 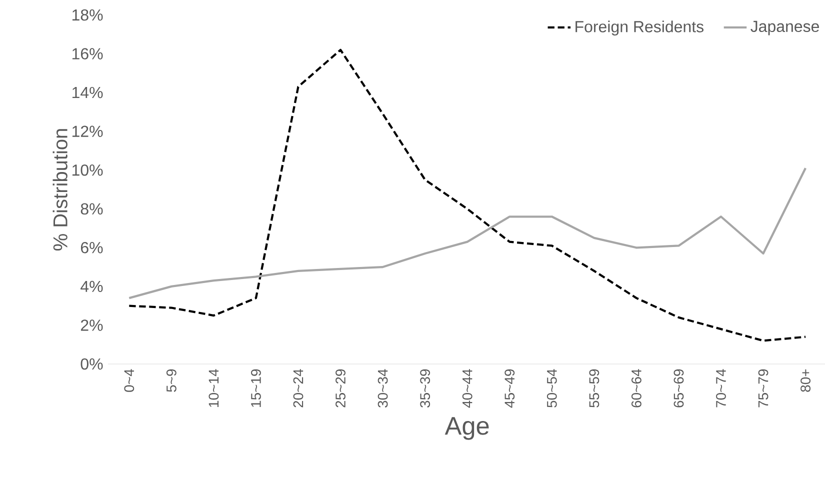 What do you see at coordinates (91, 325) in the screenshot?
I see `y-tick-label: 2%` at bounding box center [91, 325].